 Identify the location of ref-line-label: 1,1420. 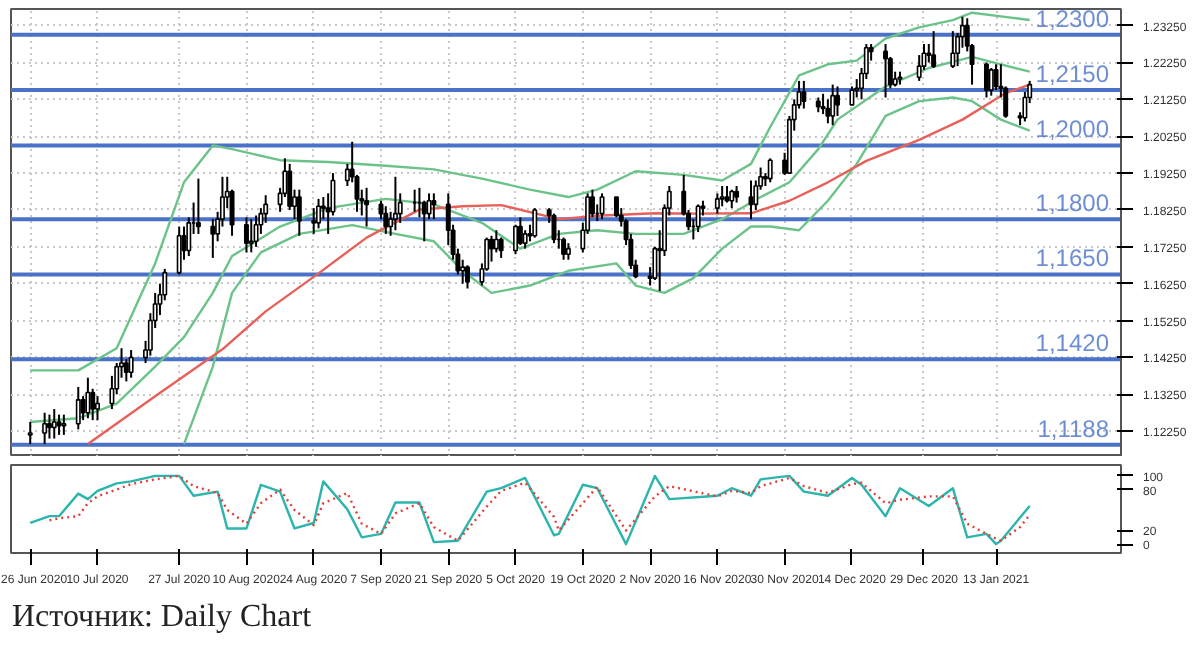
(1072, 343).